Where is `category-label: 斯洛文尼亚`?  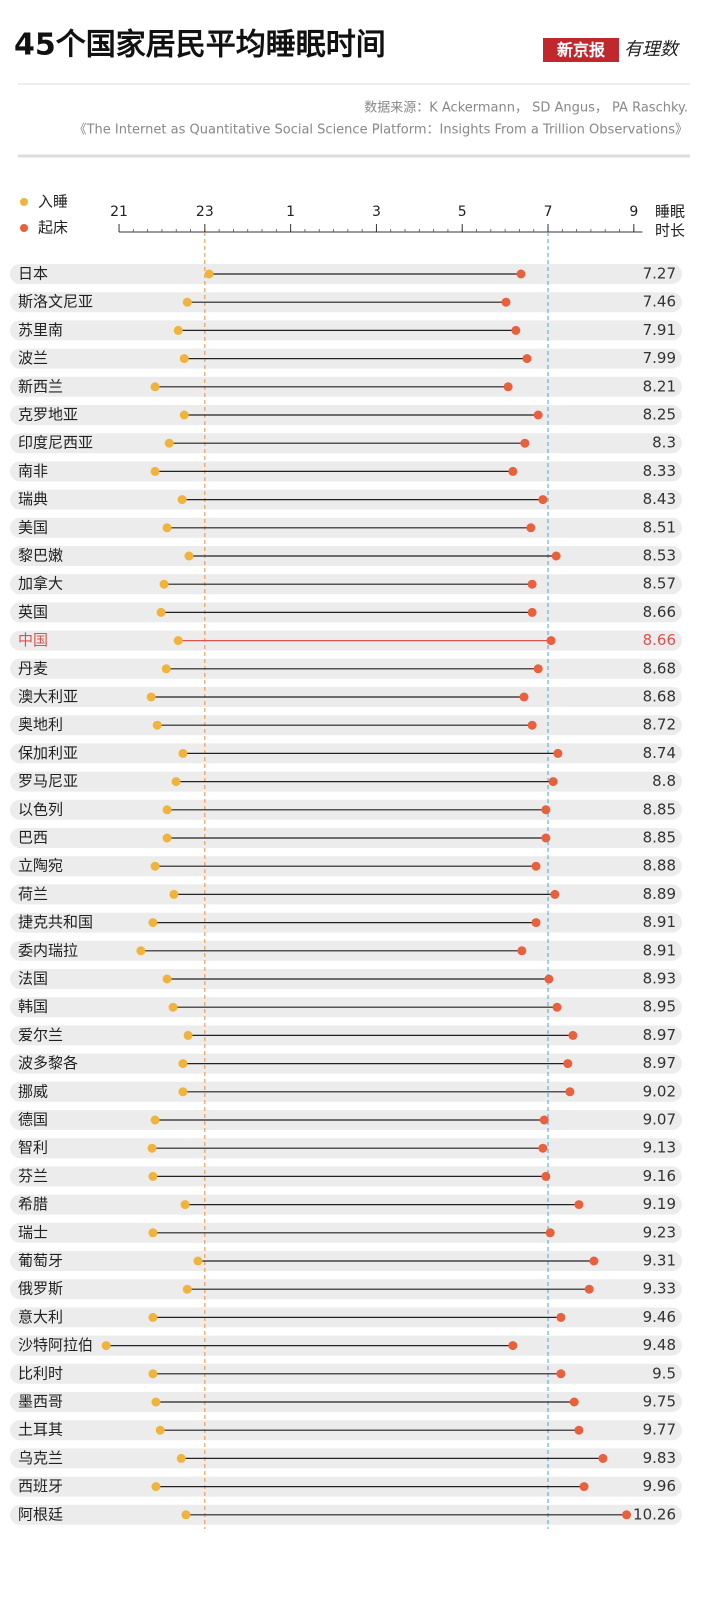
category-label: 斯洛文尼亚 is located at coordinates (55, 302).